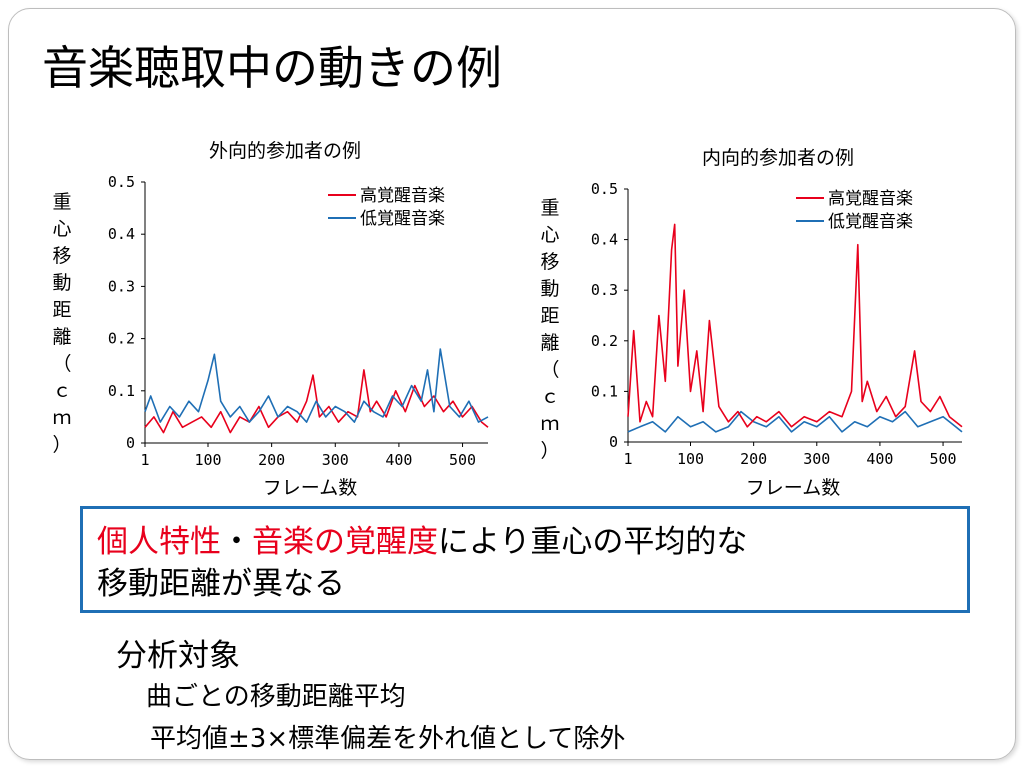 This screenshot has width=1024, height=768. Describe the element at coordinates (345, 542) in the screenshot. I see `summary-highlight-arousal: 音楽の覚醒度` at that location.